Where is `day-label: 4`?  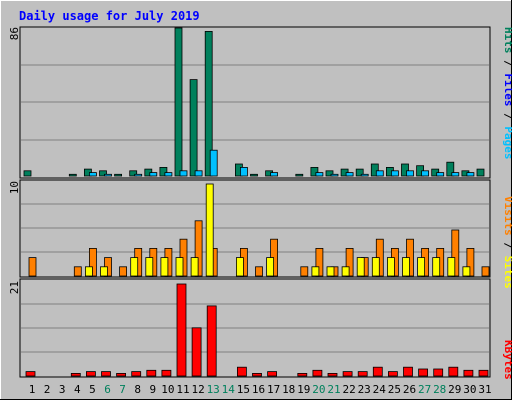
day-label: 4 is located at coordinates (77, 389).